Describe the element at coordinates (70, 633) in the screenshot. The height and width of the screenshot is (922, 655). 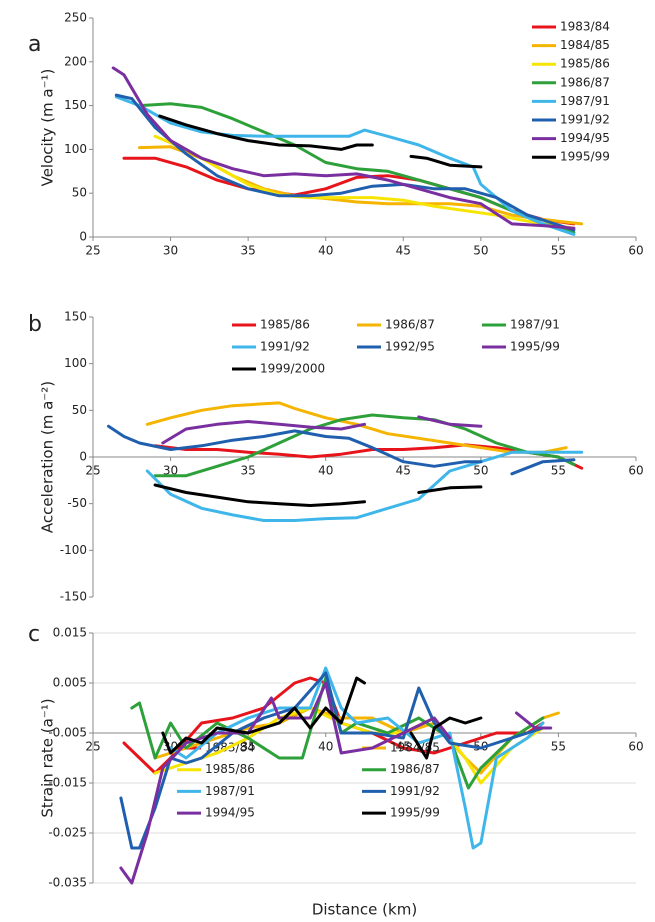
I see `y-tick-label: 0.015` at that location.